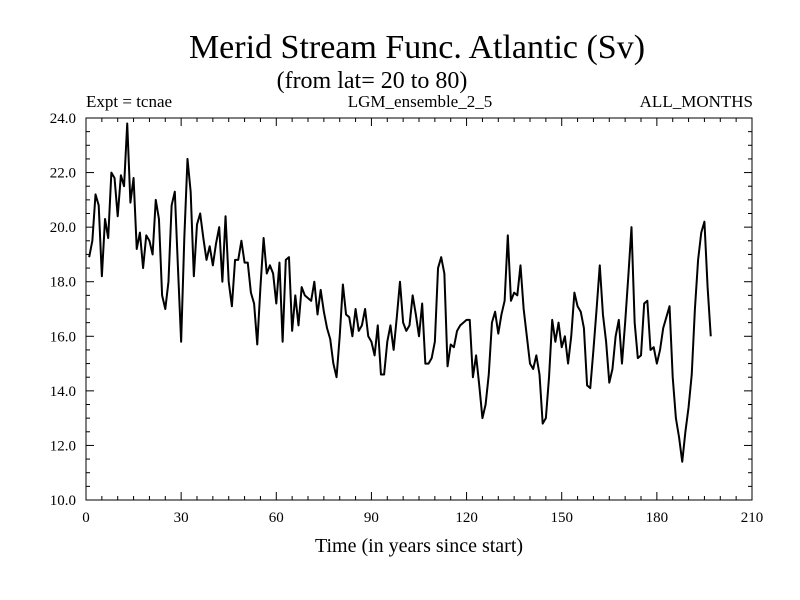 This screenshot has width=800, height=600. I want to click on x-tick-label: 90, so click(371, 518).